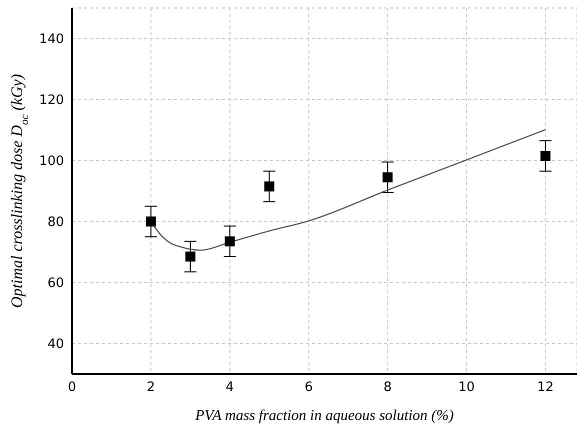 The width and height of the screenshot is (577, 428). I want to click on y-tick-label: 60, so click(55, 284).